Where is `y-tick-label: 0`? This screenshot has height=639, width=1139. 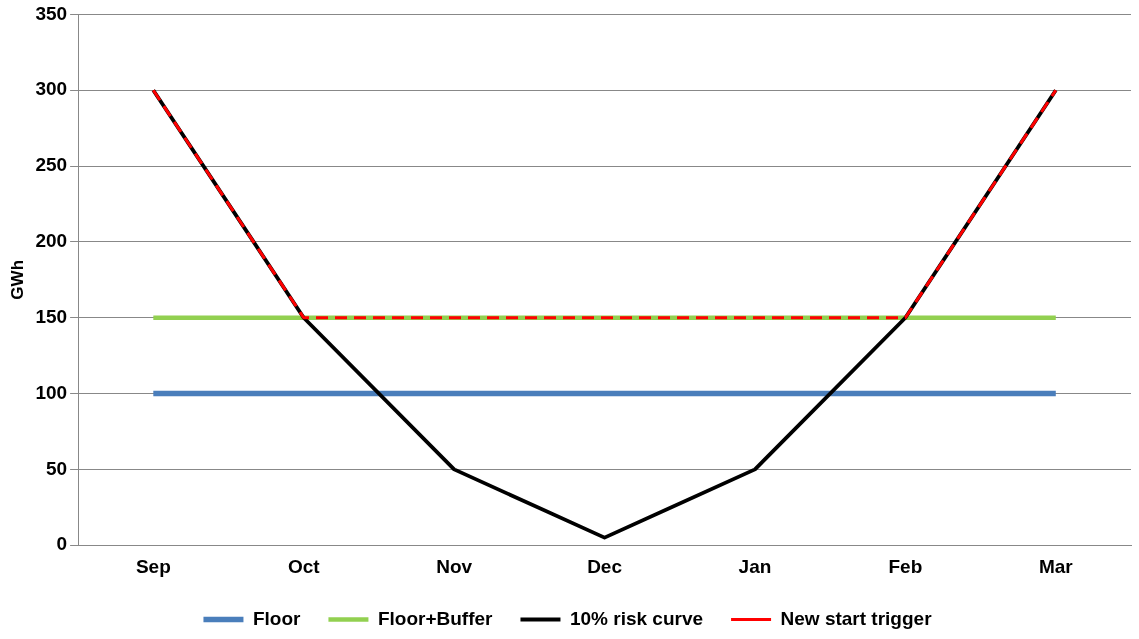 y-tick-label: 0 is located at coordinates (62, 544).